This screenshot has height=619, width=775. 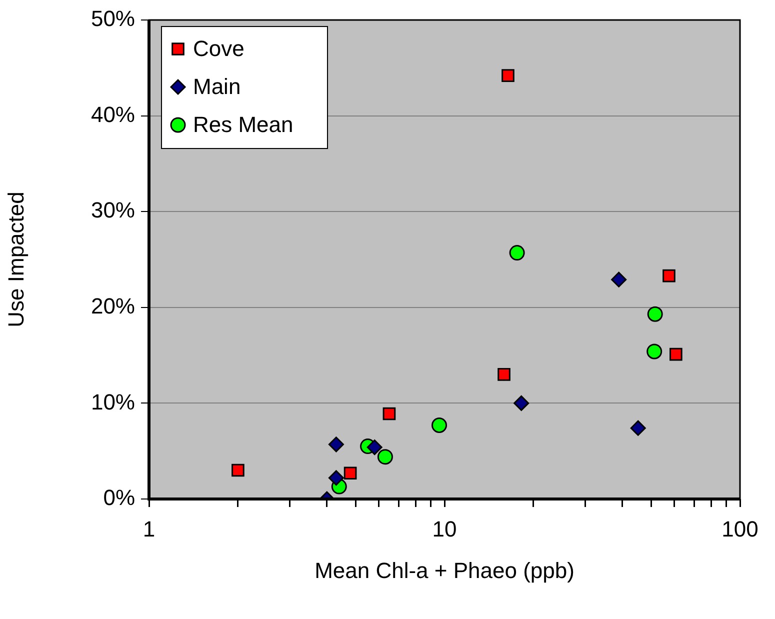 What do you see at coordinates (243, 125) in the screenshot?
I see `legend-label: Res Mean` at bounding box center [243, 125].